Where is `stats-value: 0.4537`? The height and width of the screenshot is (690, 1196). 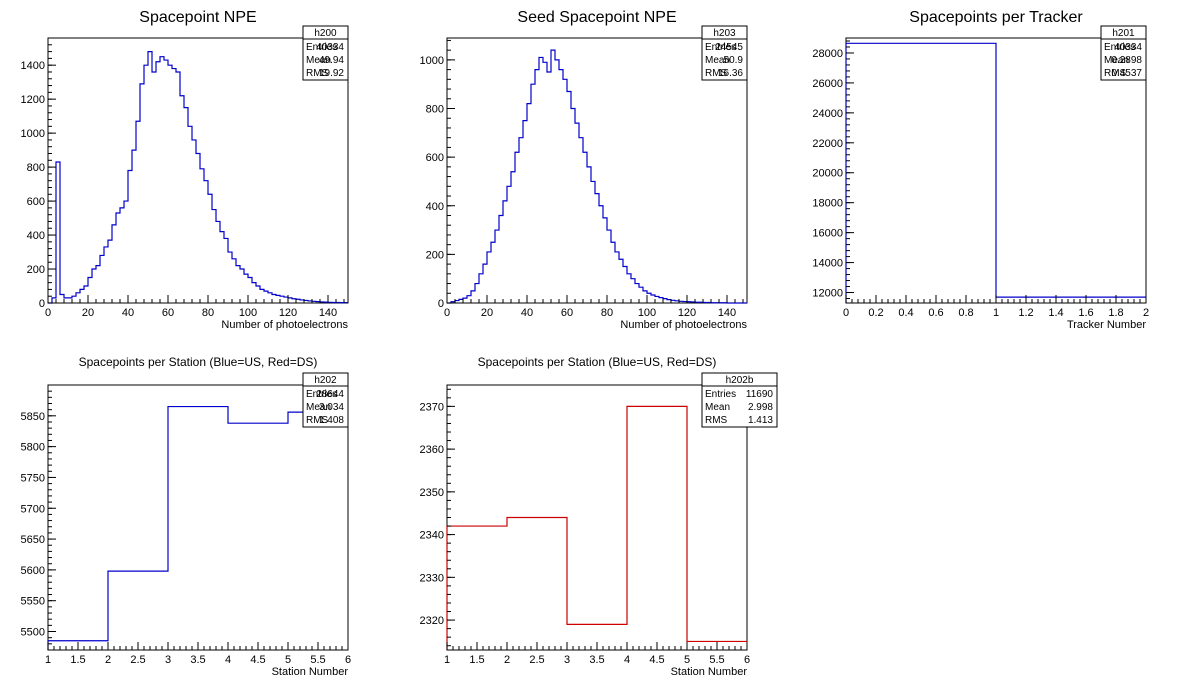
stats-value: 0.4537 is located at coordinates (1126, 73).